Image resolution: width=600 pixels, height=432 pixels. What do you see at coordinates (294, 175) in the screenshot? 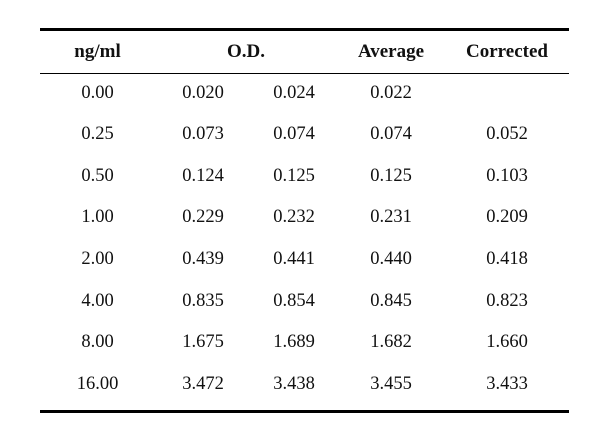
I see `cell-od-2: 0.125` at bounding box center [294, 175].